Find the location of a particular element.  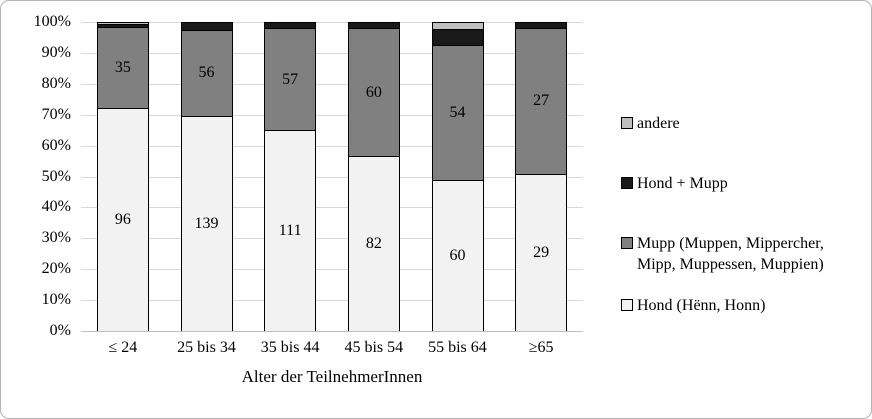

bar-3: 111 57 is located at coordinates (290, 176).